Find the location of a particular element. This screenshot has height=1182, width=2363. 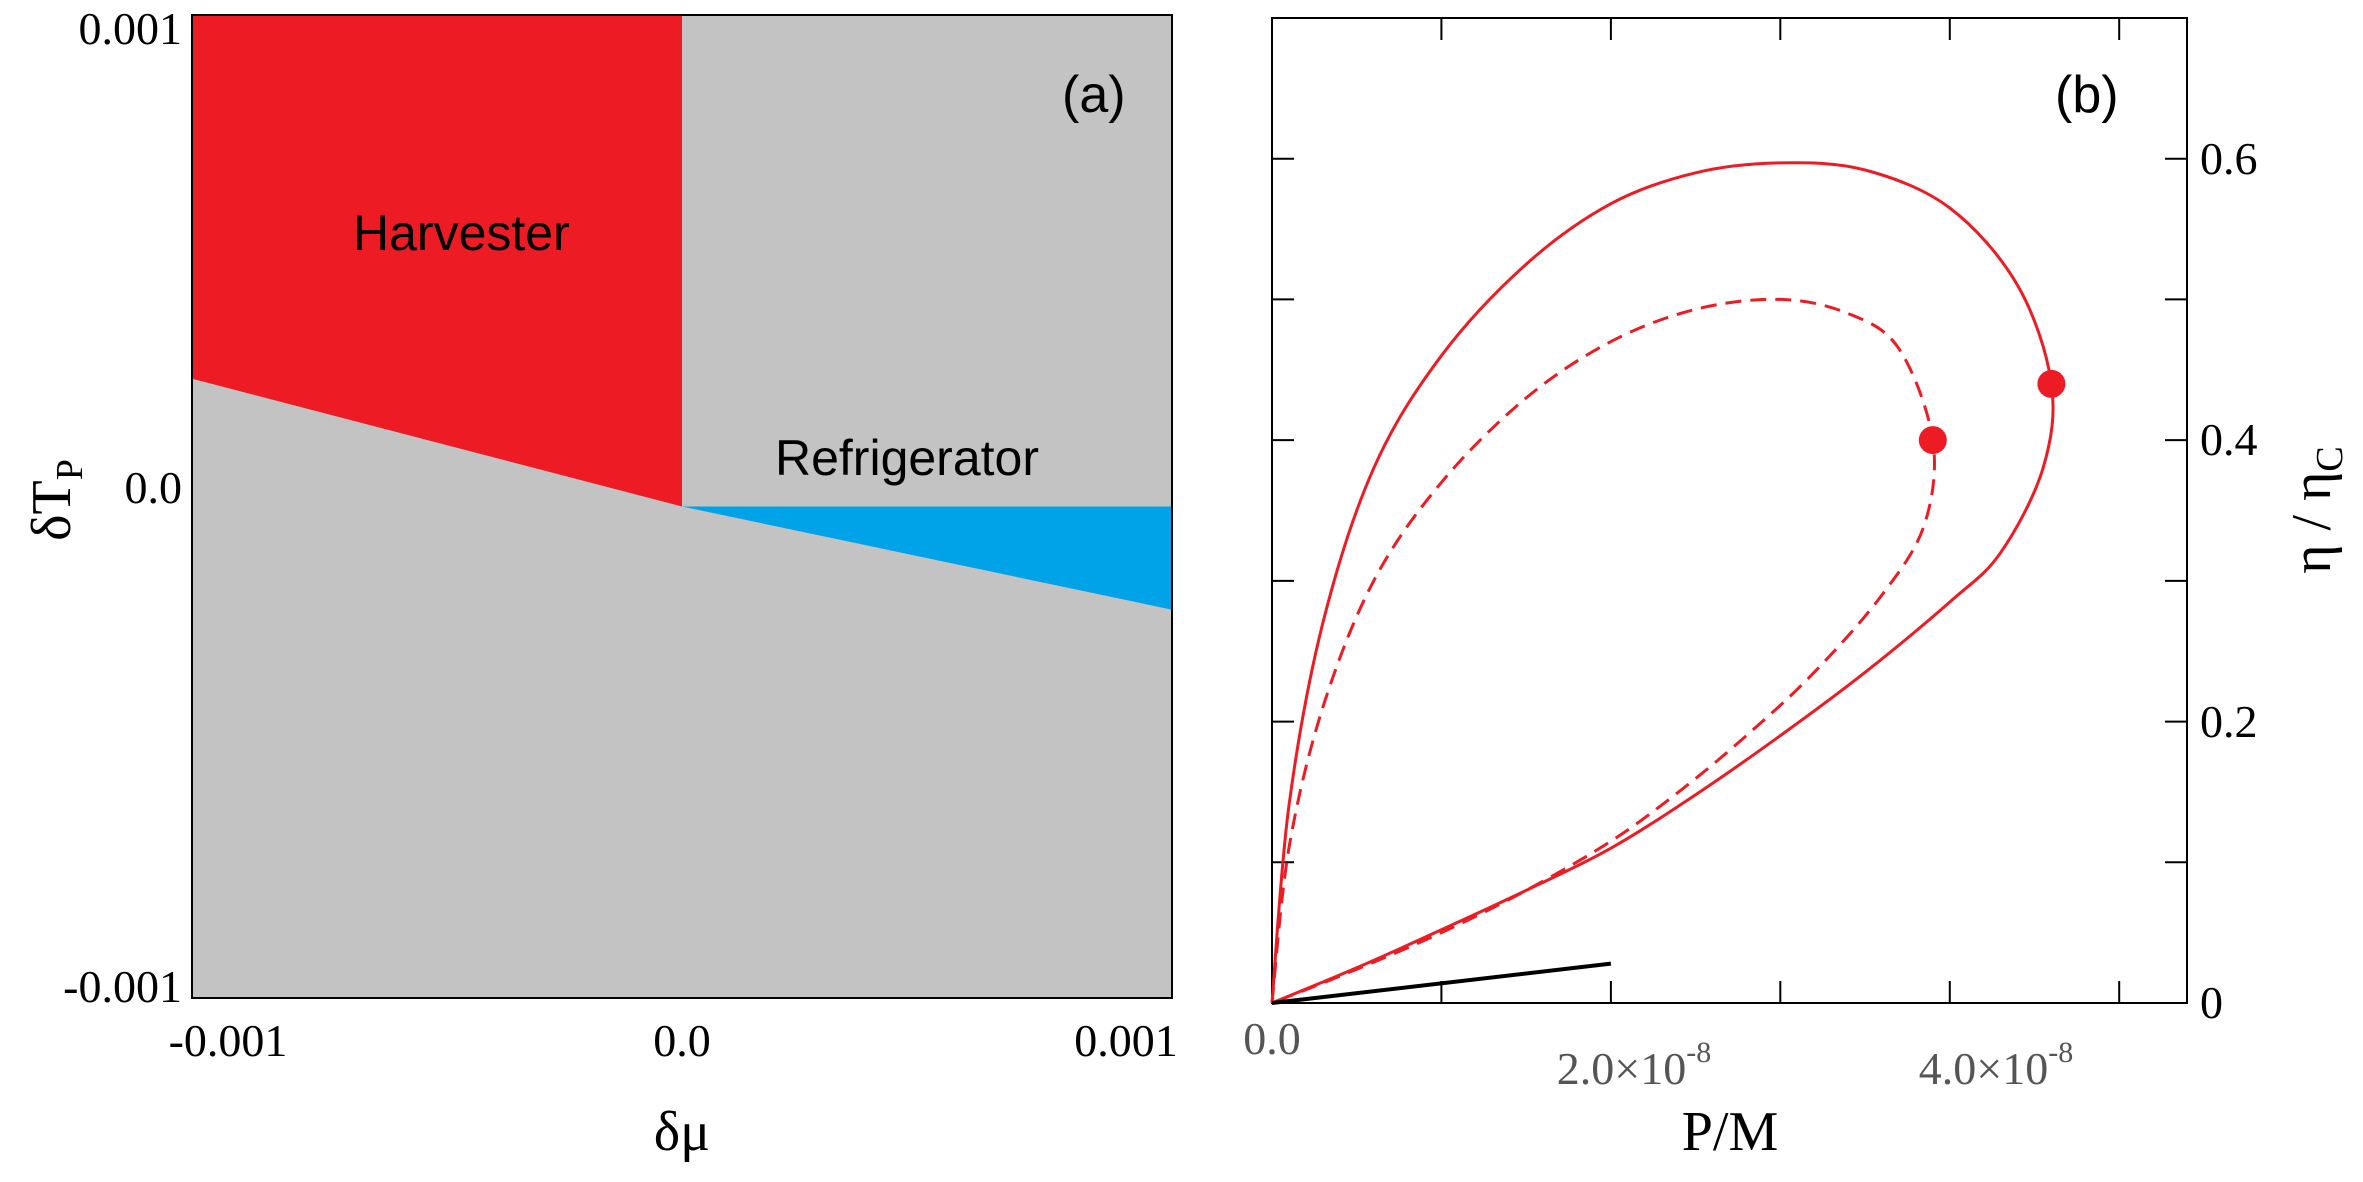

y-axis-label-a: δTP is located at coordinates (56, 500).